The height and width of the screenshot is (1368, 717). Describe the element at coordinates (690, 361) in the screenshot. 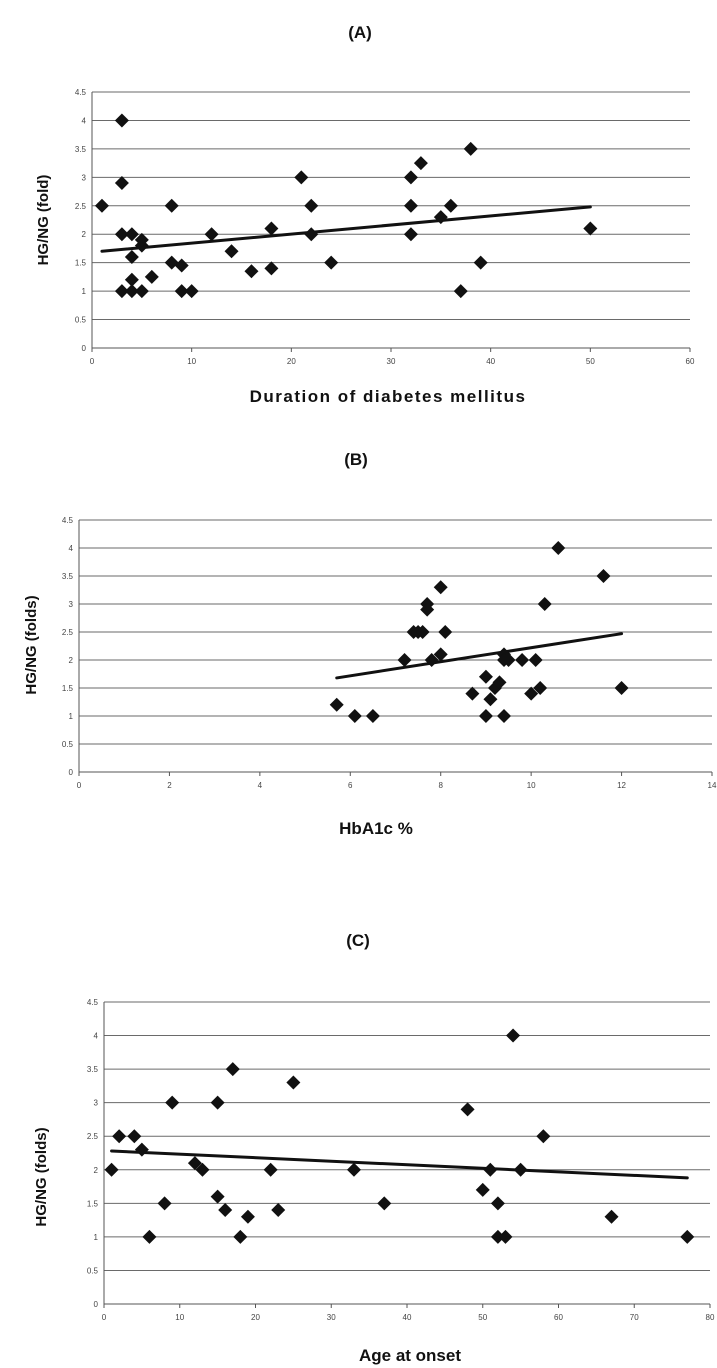

I see `panel-a-x-tick-label: 60` at that location.